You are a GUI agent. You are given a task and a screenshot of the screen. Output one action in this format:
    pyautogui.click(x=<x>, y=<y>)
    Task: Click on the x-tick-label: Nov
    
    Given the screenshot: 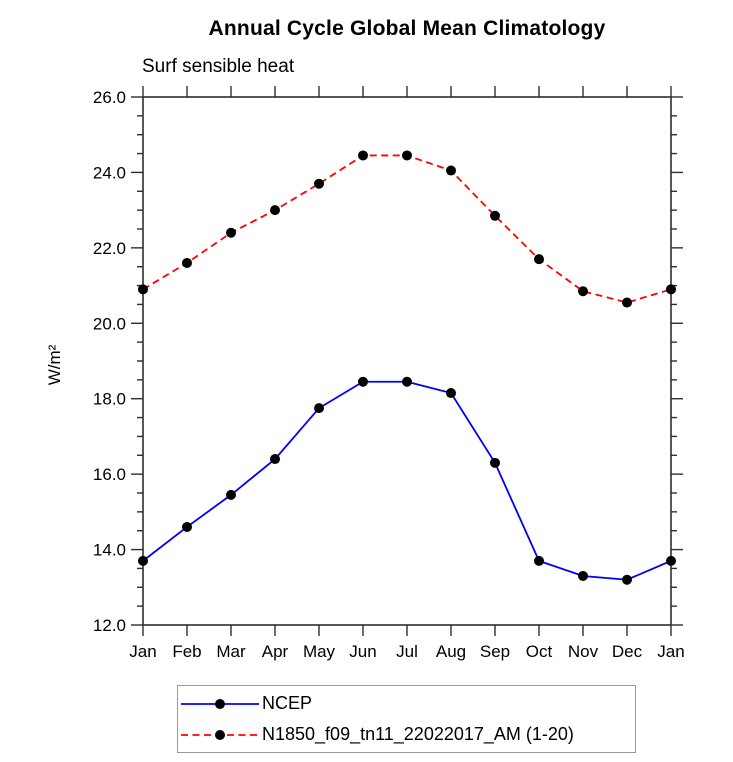 What is the action you would take?
    pyautogui.click(x=583, y=651)
    